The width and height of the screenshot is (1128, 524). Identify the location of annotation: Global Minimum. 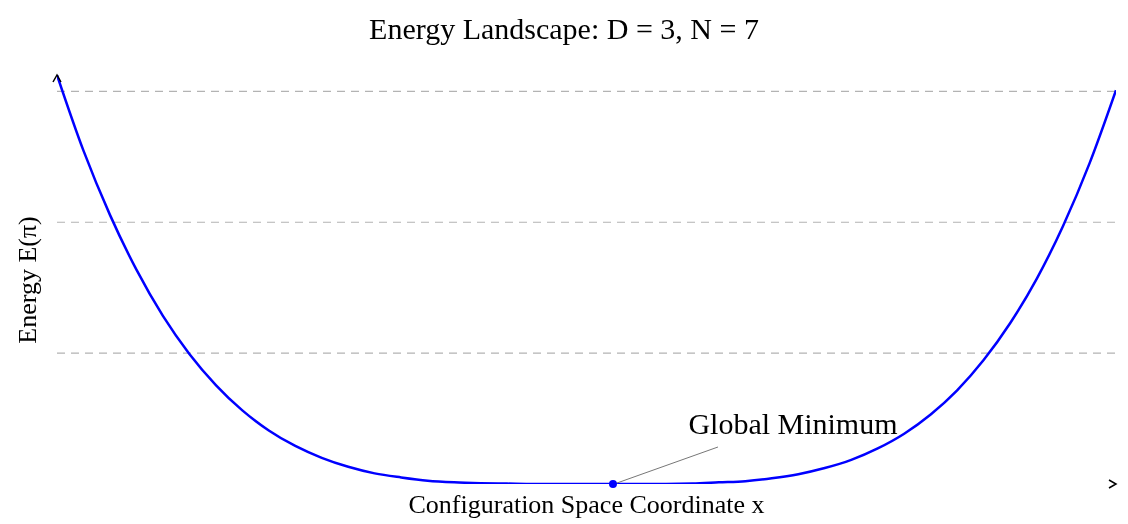
(793, 423).